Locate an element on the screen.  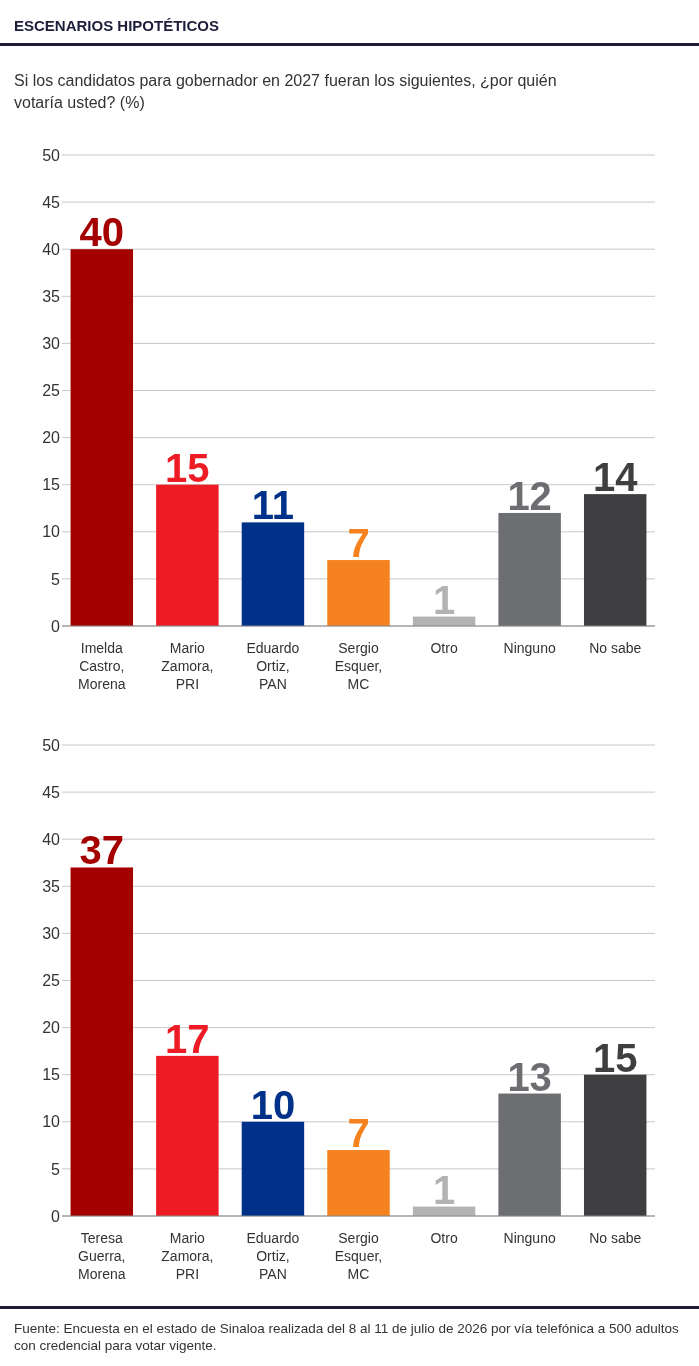
data-label: 40 is located at coordinates (102, 232).